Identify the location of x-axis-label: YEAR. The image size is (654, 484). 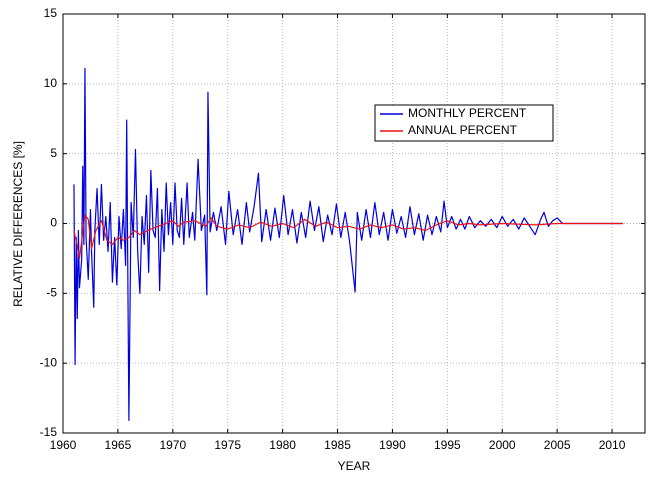
(354, 466).